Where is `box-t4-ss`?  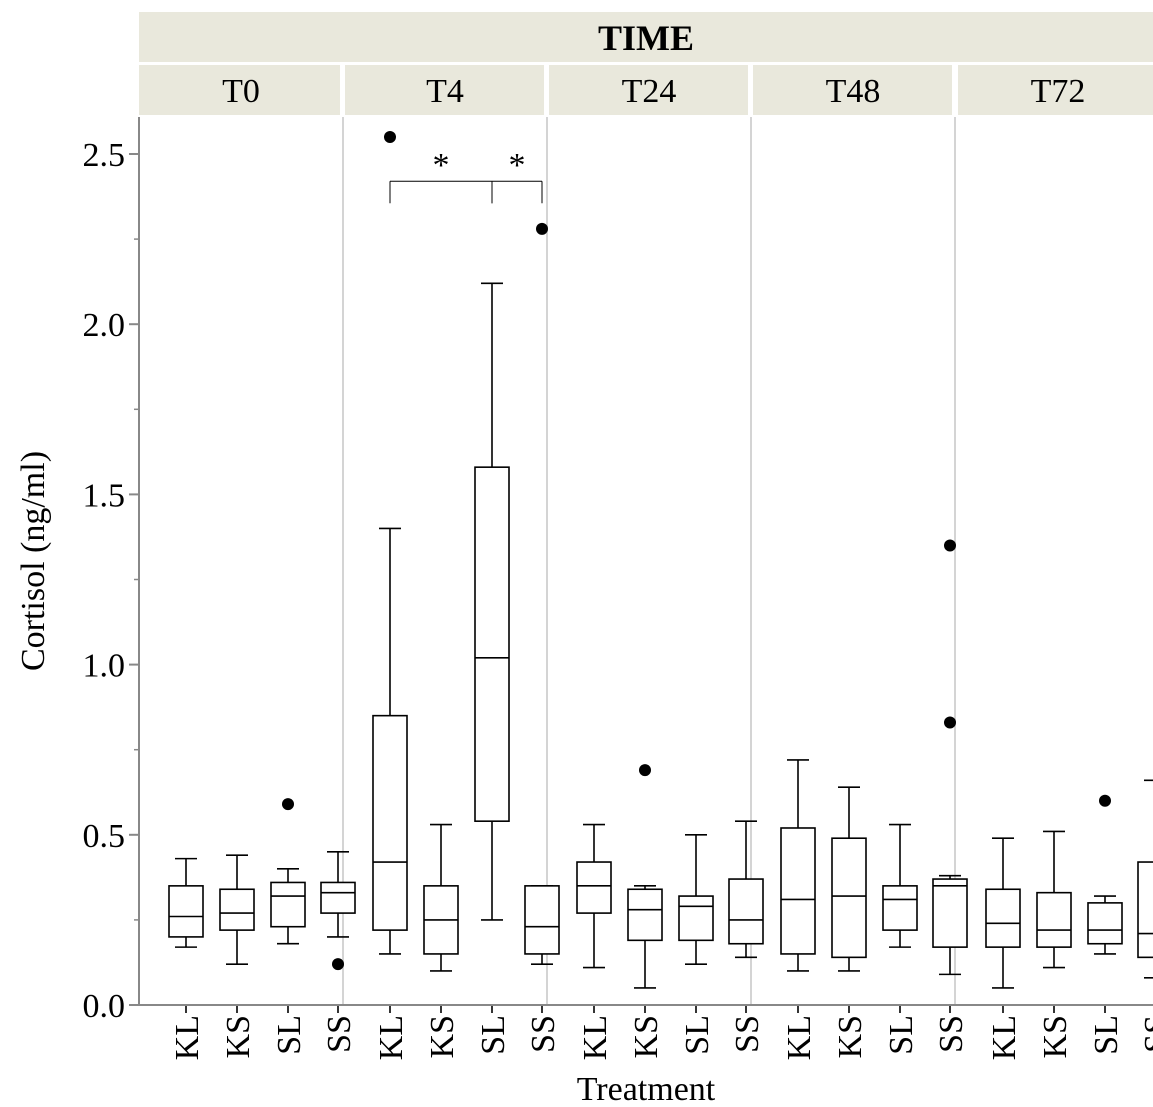
box-t4-ss is located at coordinates (542, 593).